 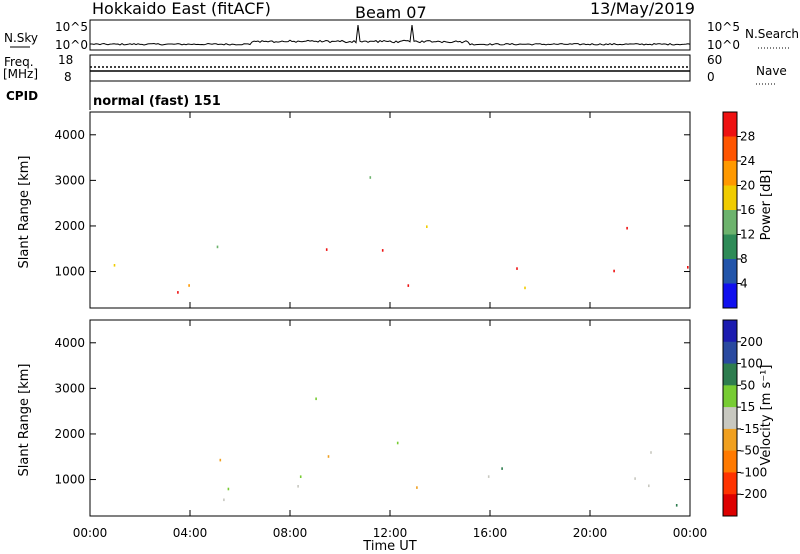 What do you see at coordinates (766, 205) in the screenshot?
I see `power-colorbar-label: Power [dB]` at bounding box center [766, 205].